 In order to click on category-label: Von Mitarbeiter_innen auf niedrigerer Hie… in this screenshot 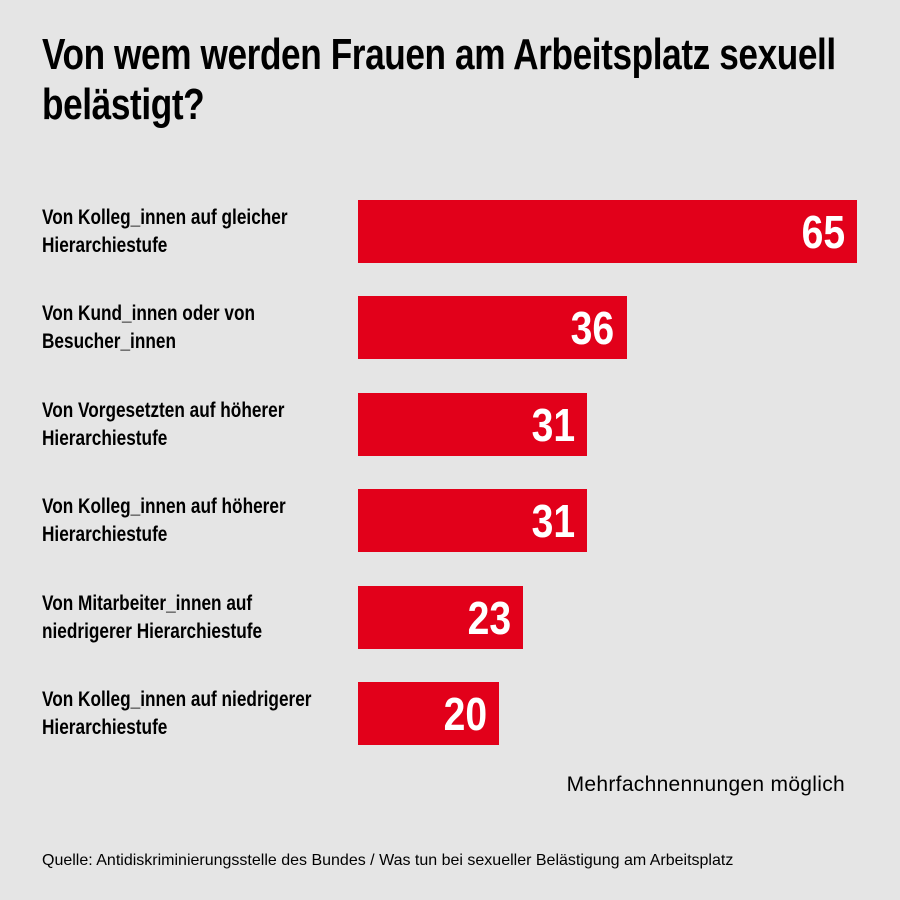, I will do `click(206, 618)`.